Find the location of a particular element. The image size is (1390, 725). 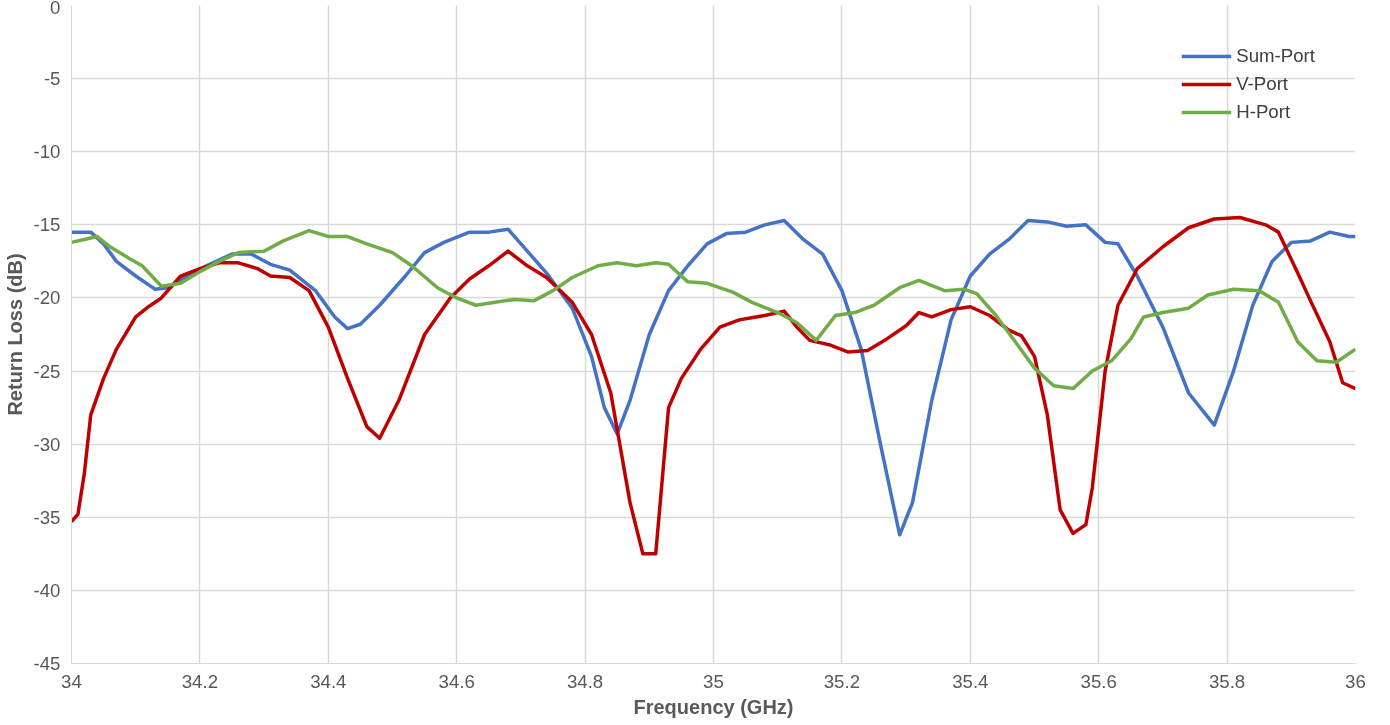

x-tick-label: 34.8 is located at coordinates (585, 681).